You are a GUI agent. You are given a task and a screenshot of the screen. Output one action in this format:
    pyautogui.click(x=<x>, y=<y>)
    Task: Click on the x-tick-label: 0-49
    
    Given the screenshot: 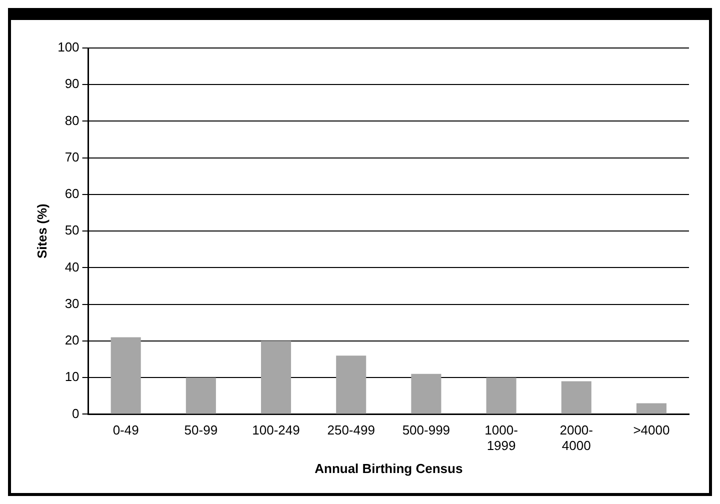 What is the action you would take?
    pyautogui.click(x=125, y=430)
    